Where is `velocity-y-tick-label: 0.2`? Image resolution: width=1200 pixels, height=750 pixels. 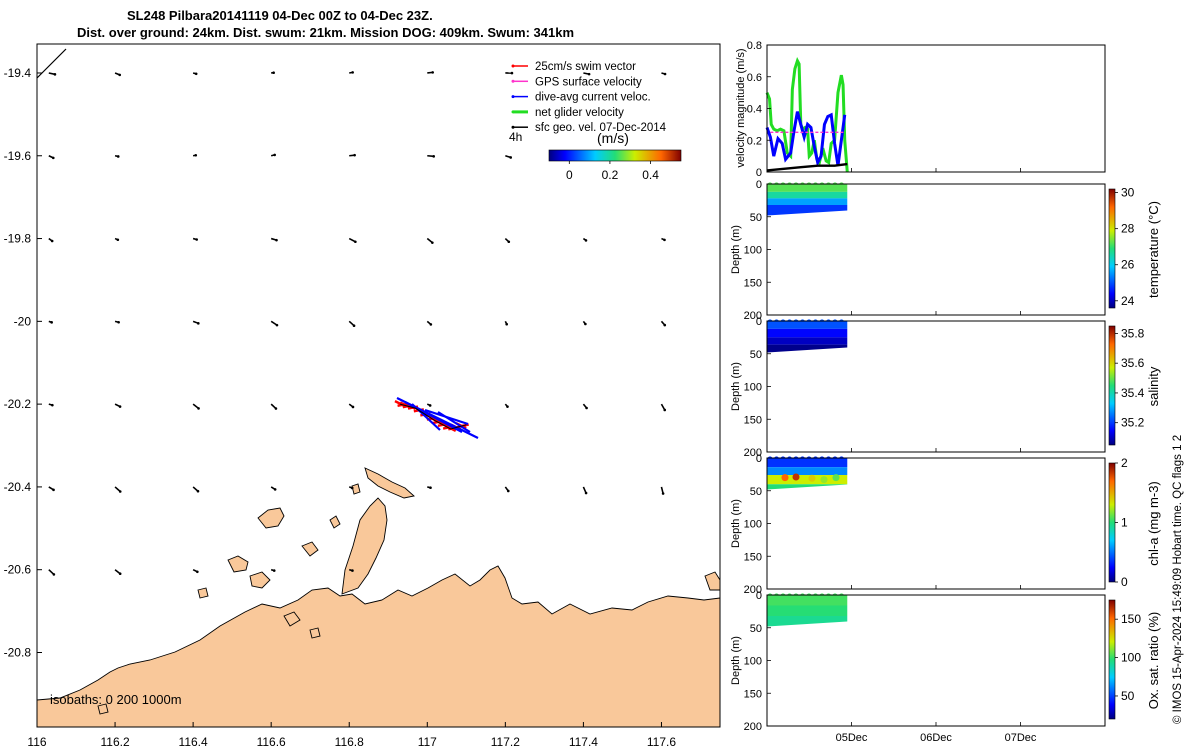 velocity-y-tick-label: 0.2 is located at coordinates (754, 141).